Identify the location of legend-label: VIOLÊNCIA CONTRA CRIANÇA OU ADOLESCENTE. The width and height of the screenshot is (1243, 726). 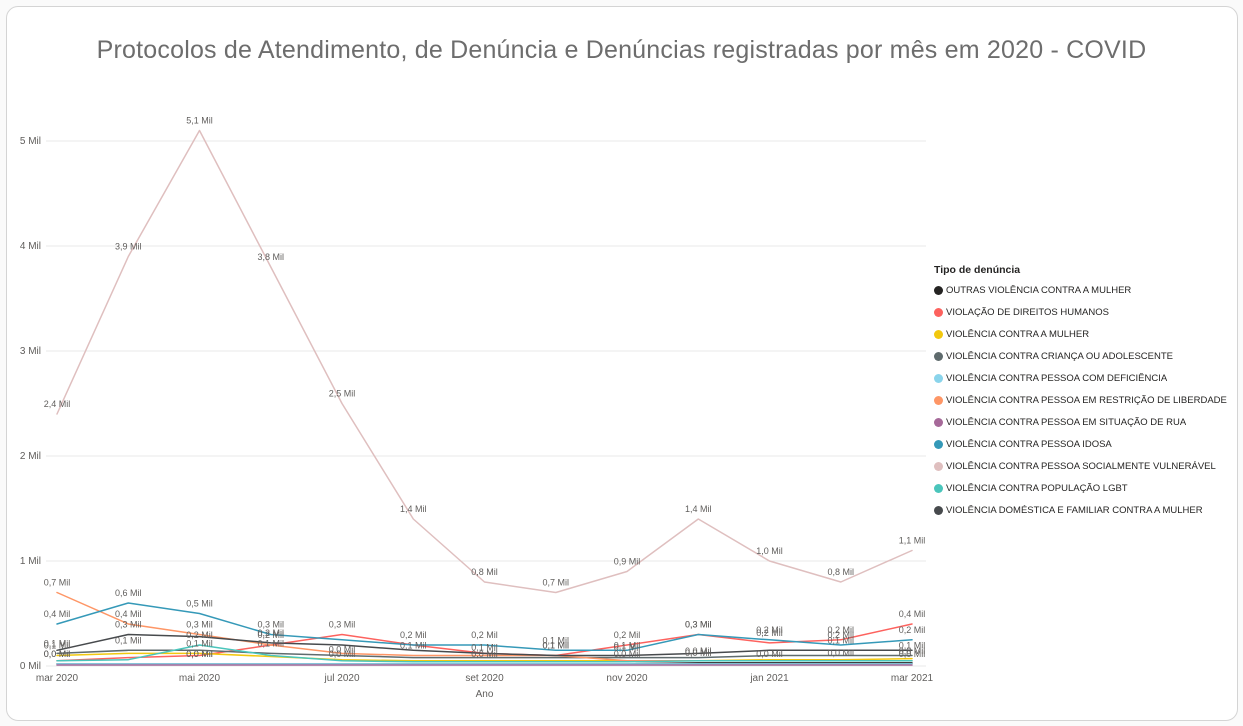
(1059, 356).